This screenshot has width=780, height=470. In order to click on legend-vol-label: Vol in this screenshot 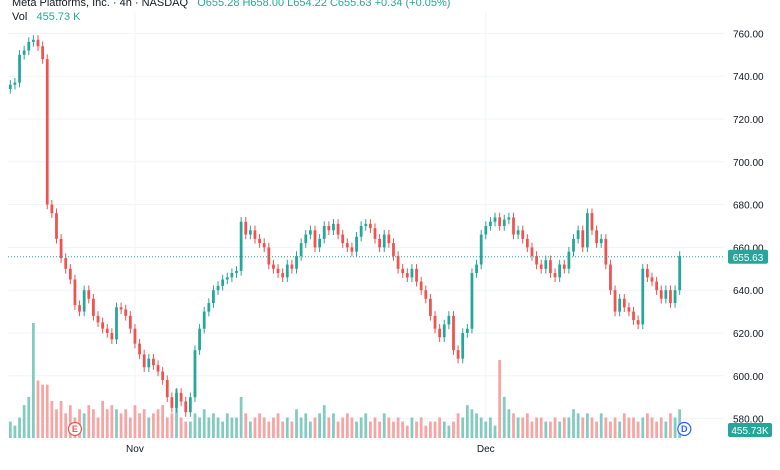, I will do `click(20, 17)`.